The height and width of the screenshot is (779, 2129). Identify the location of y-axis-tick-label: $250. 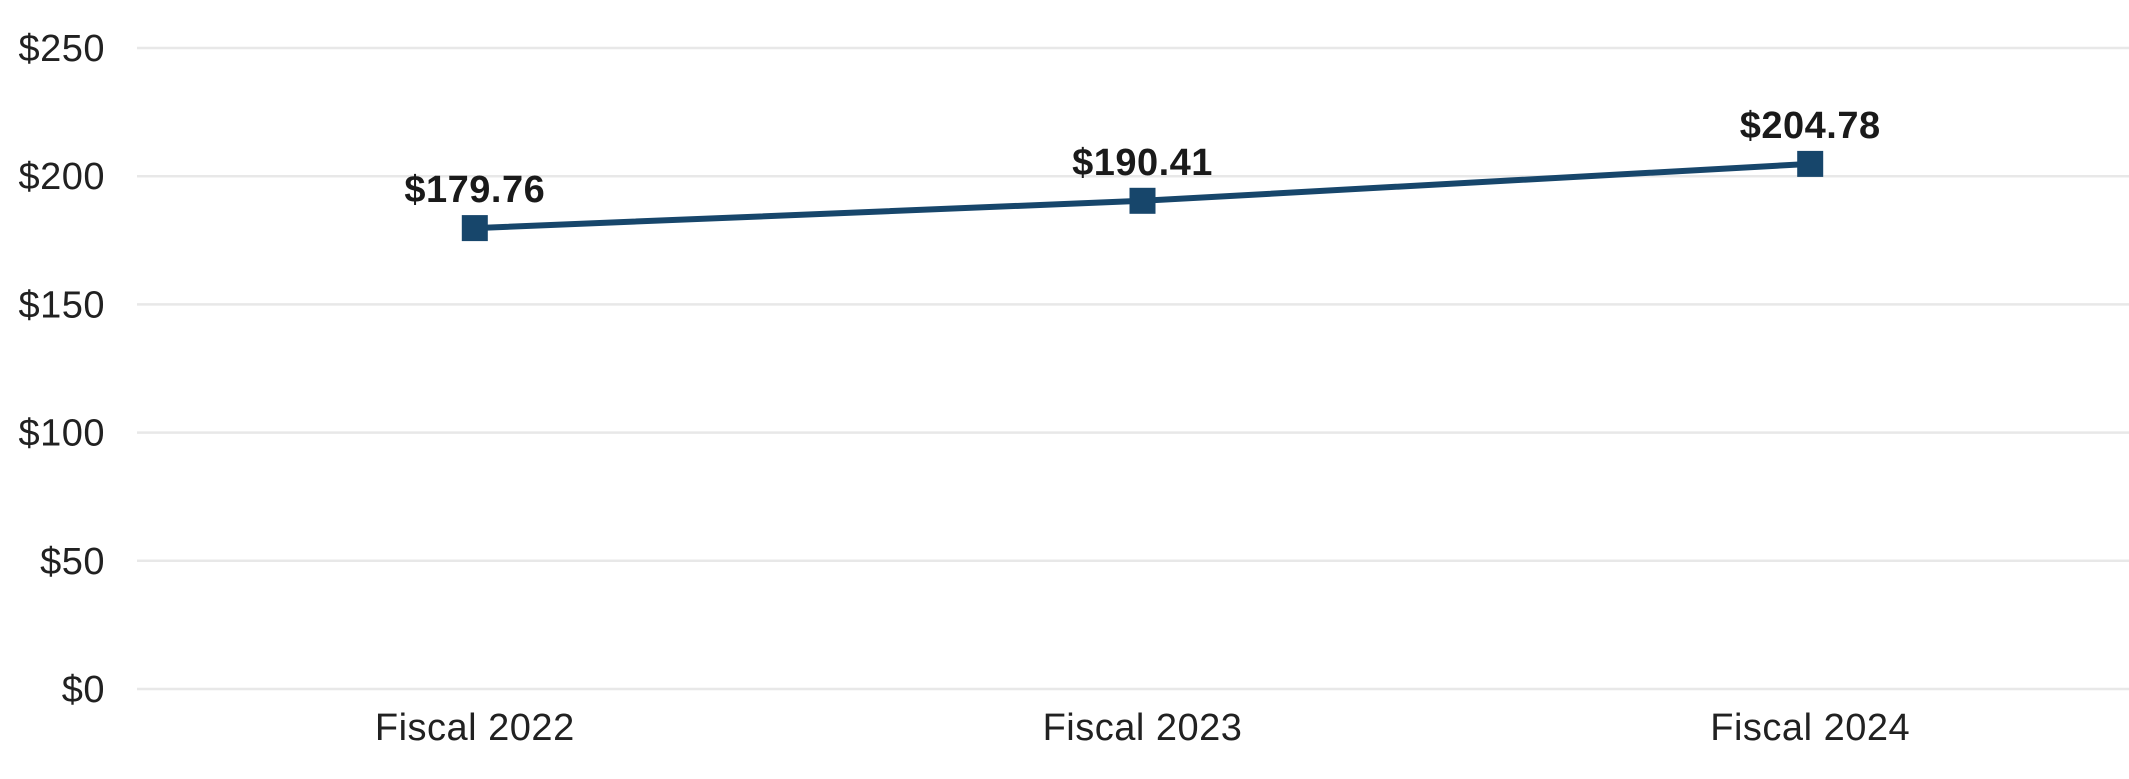
(61, 49).